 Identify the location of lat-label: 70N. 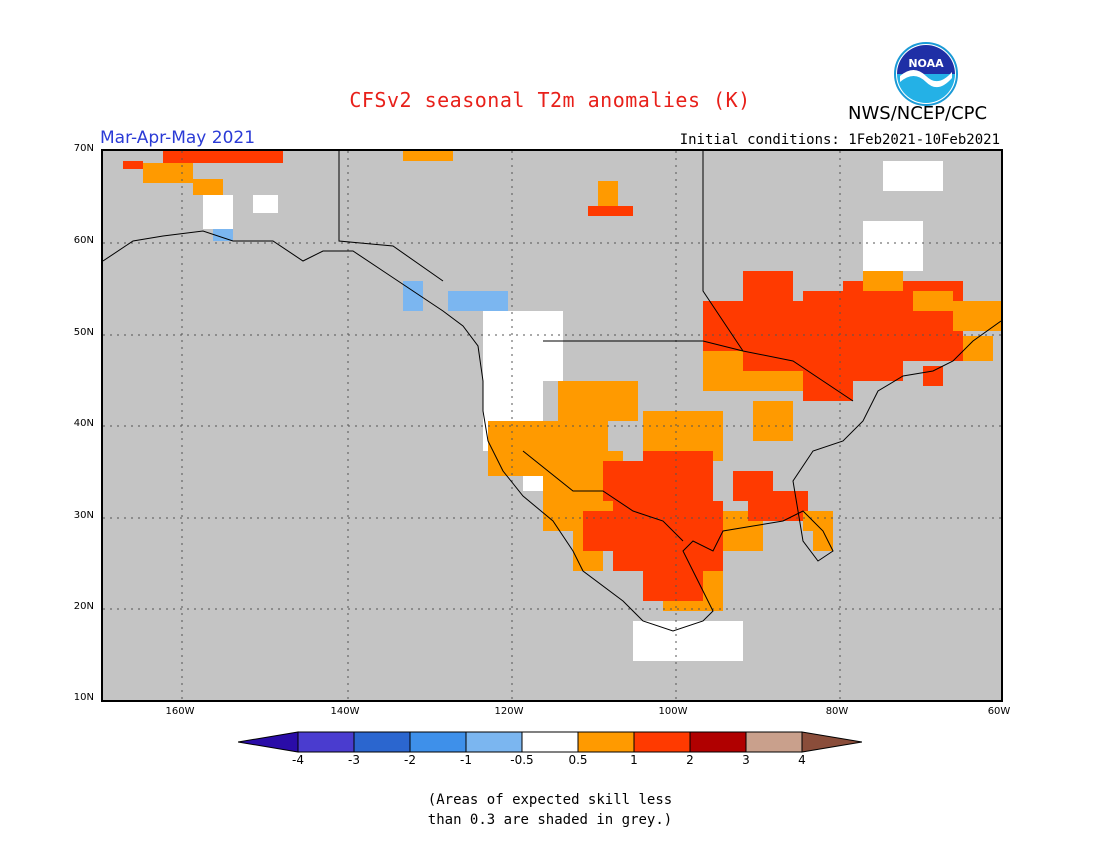
(83, 148).